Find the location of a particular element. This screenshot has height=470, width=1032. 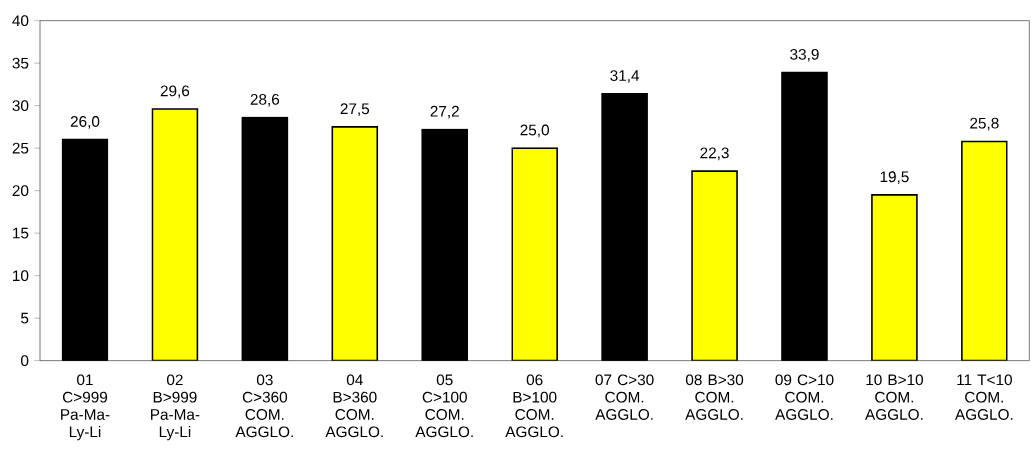

data-label: 28,6 is located at coordinates (265, 100).